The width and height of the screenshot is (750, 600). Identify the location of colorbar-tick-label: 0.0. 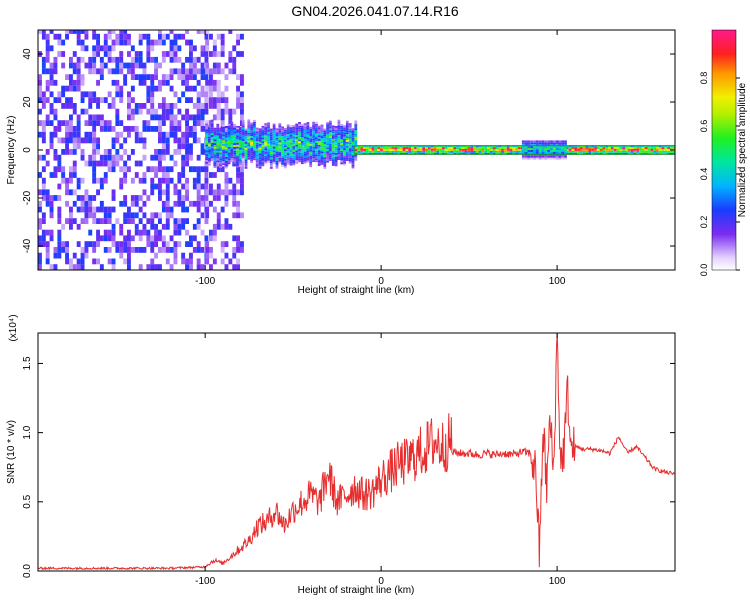
(704, 270).